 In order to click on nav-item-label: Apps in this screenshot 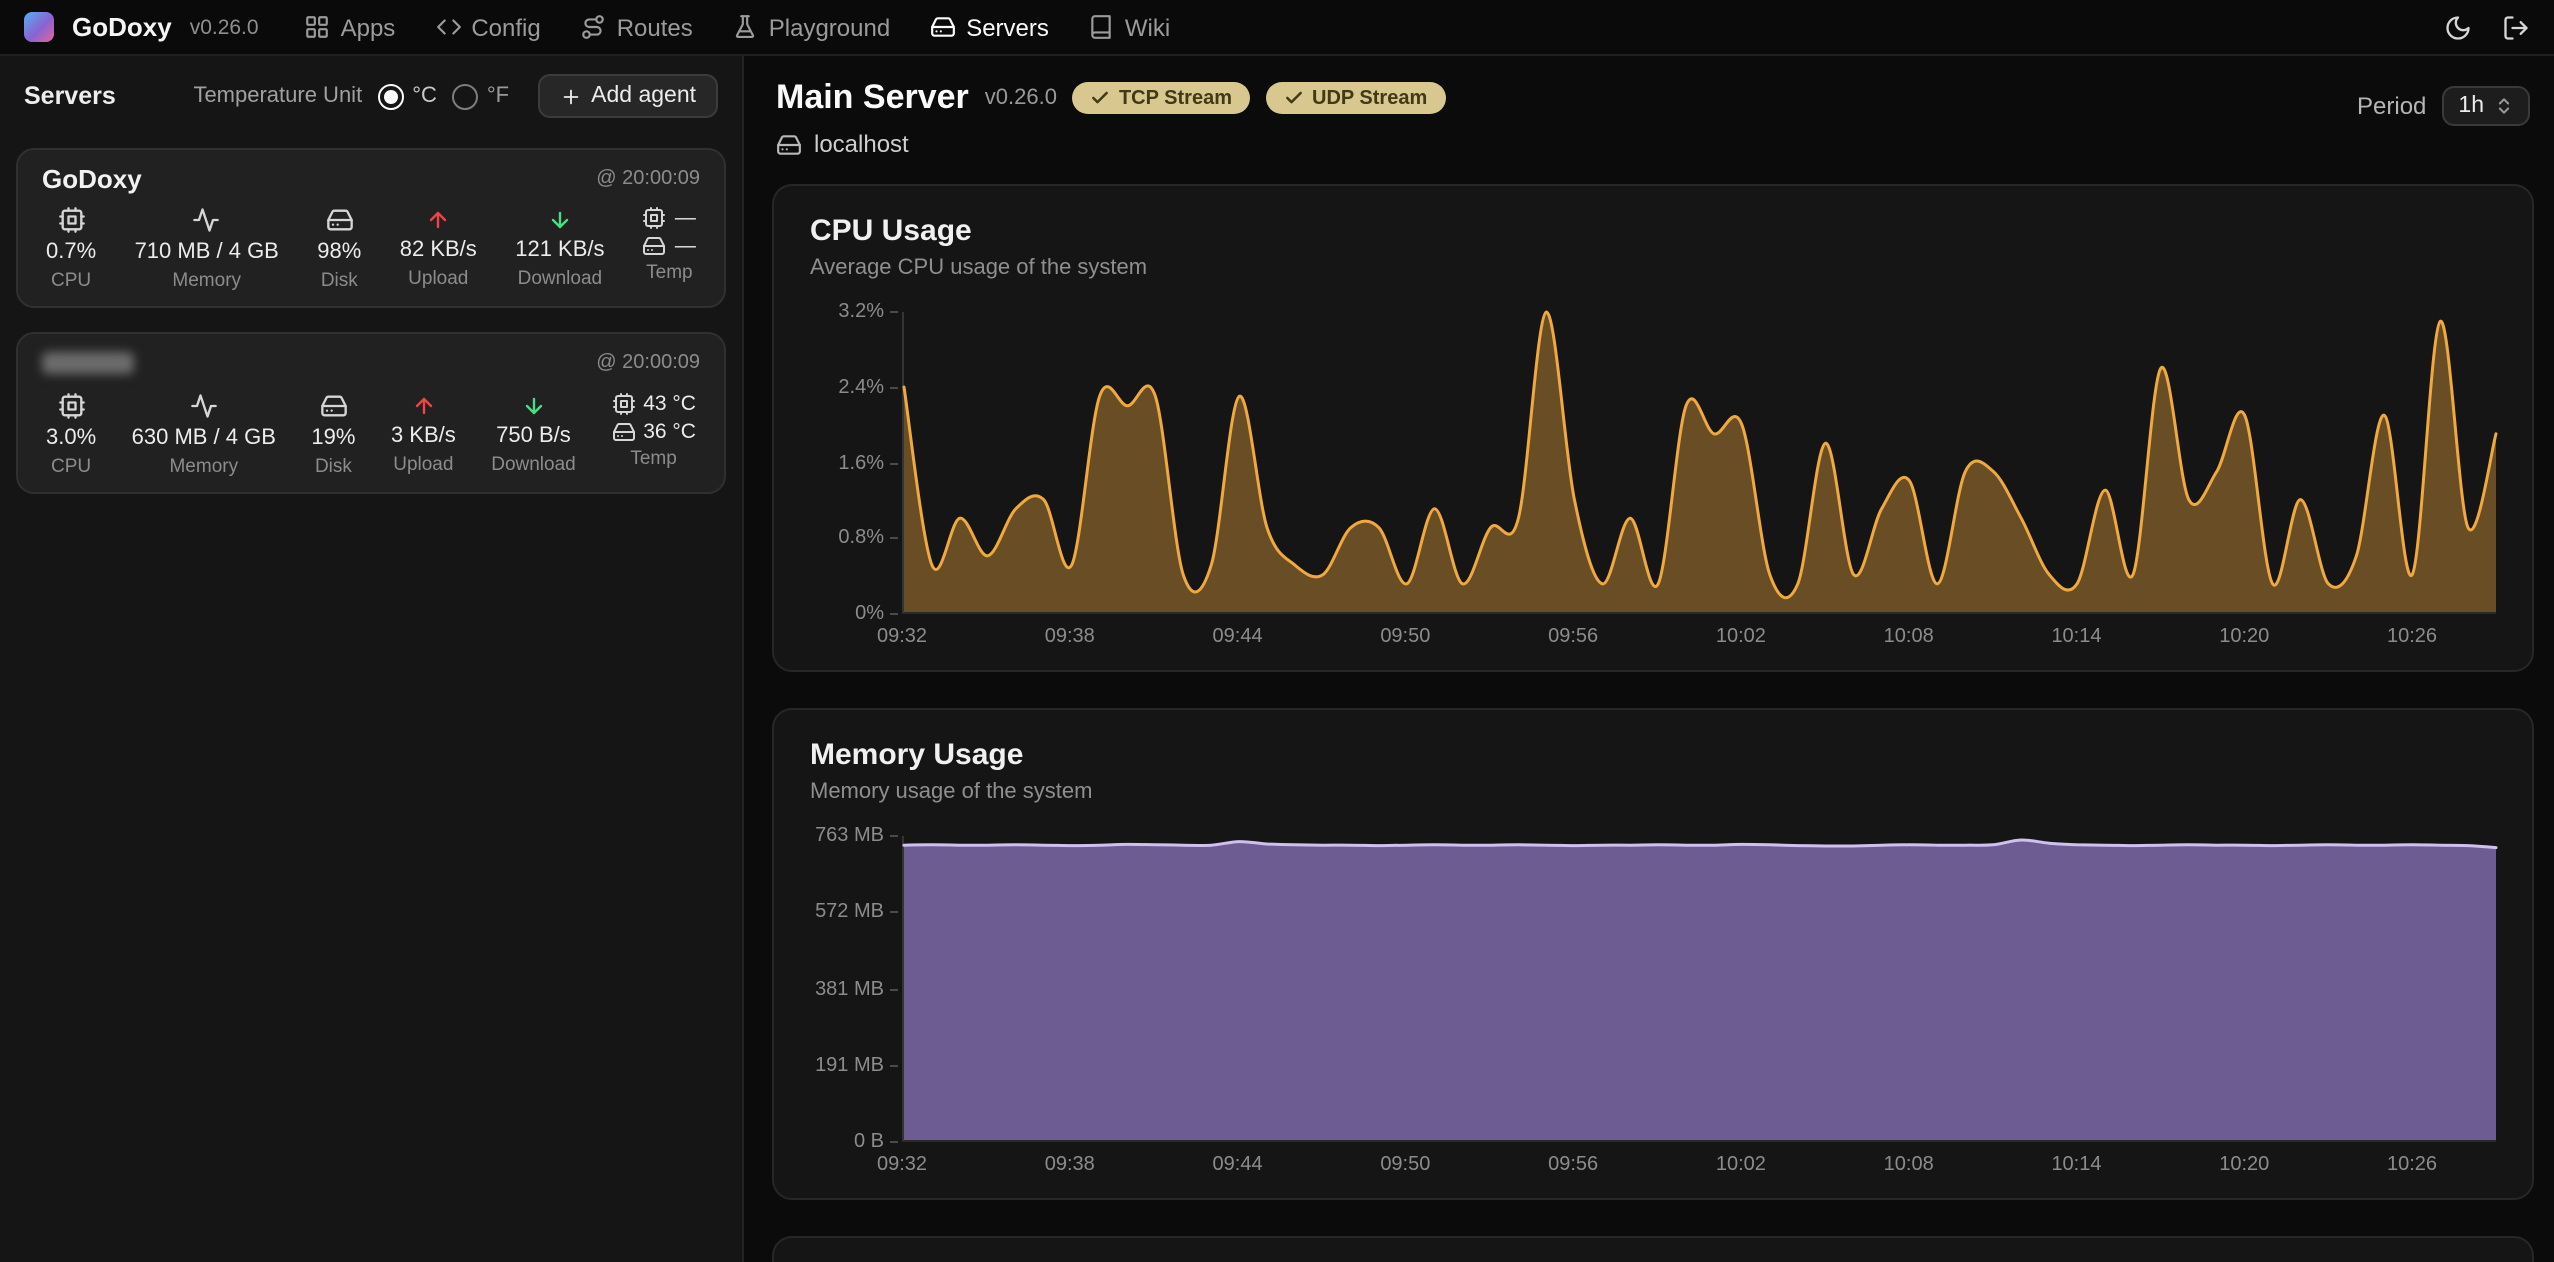, I will do `click(368, 27)`.